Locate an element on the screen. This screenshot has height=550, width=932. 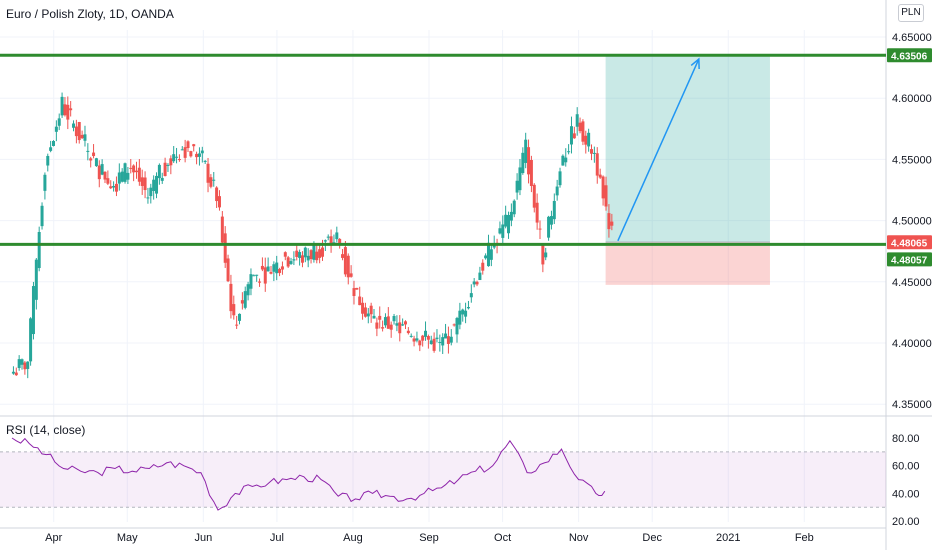
price-tag-label: 4.48065 is located at coordinates (909, 243).